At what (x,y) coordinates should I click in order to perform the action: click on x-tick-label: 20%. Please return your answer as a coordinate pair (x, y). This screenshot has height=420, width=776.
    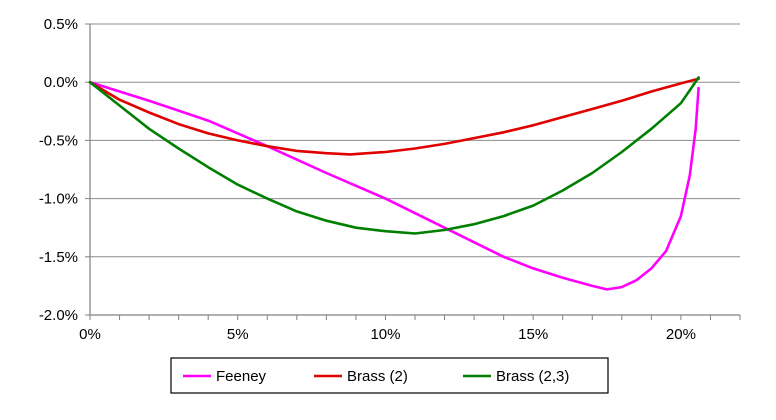
    Looking at the image, I should click on (681, 334).